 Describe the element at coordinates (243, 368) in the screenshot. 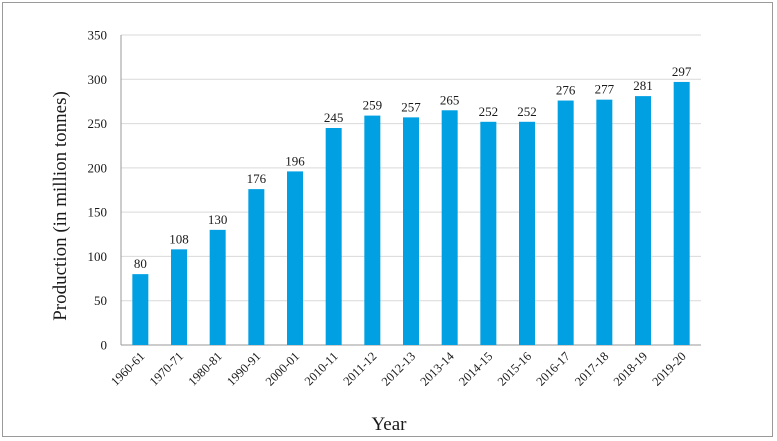

I see `x-tick-label-1990-91: 1990-91` at that location.